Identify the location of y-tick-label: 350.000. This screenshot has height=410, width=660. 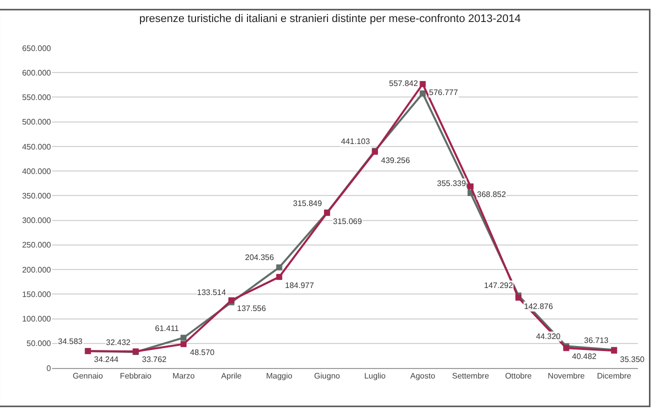
(37, 195).